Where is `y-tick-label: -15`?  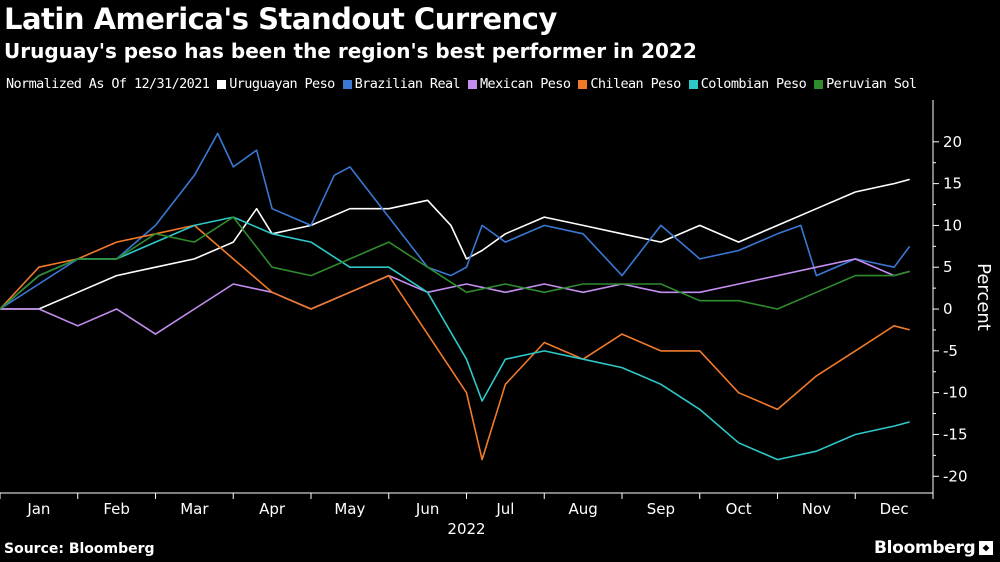
y-tick-label: -15 is located at coordinates (955, 434).